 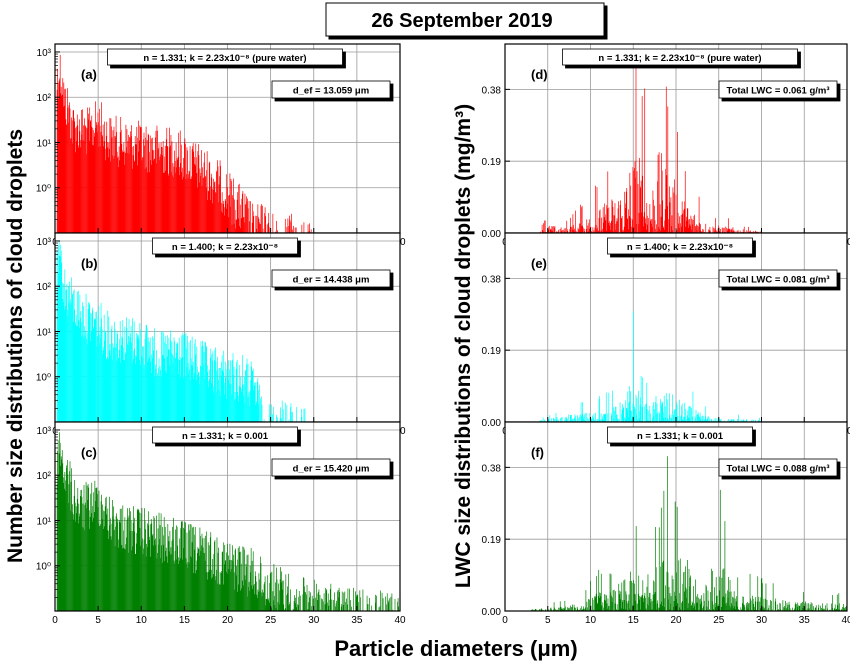 What do you see at coordinates (184, 144) in the screenshot?
I see `data-bars` at bounding box center [184, 144].